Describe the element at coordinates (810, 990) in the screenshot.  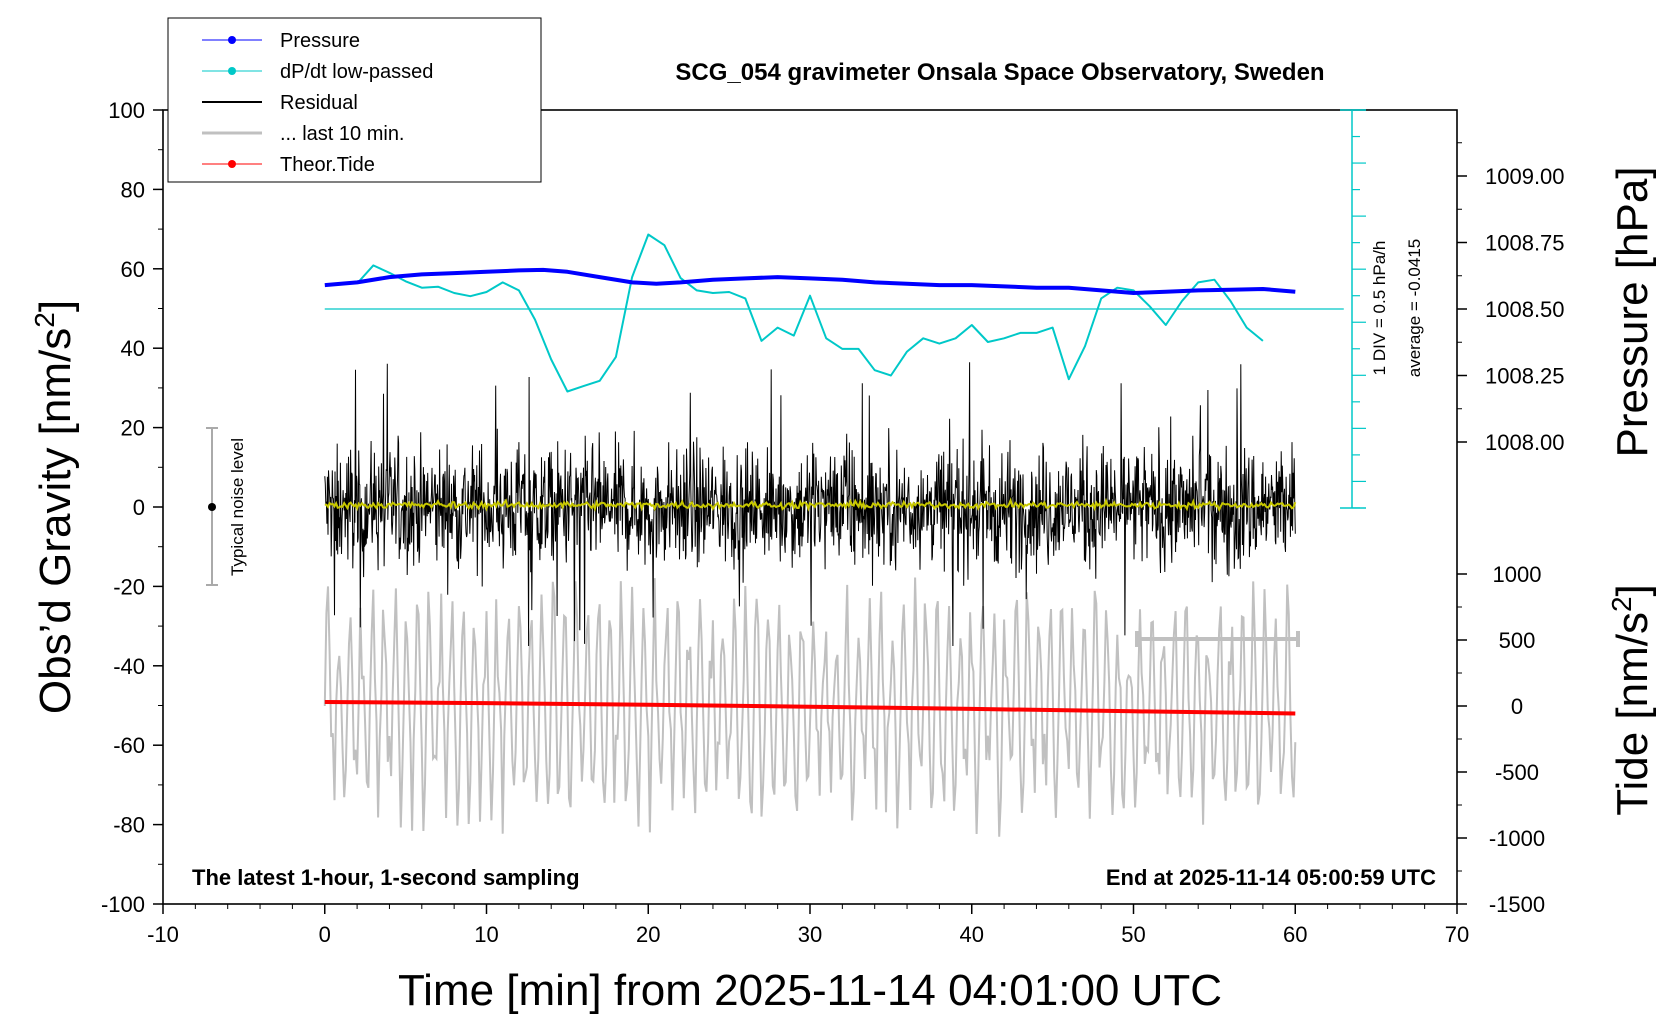
I see `x-axis-title: Time [min] from 2025-11-14 04:01:00 UTC` at that location.